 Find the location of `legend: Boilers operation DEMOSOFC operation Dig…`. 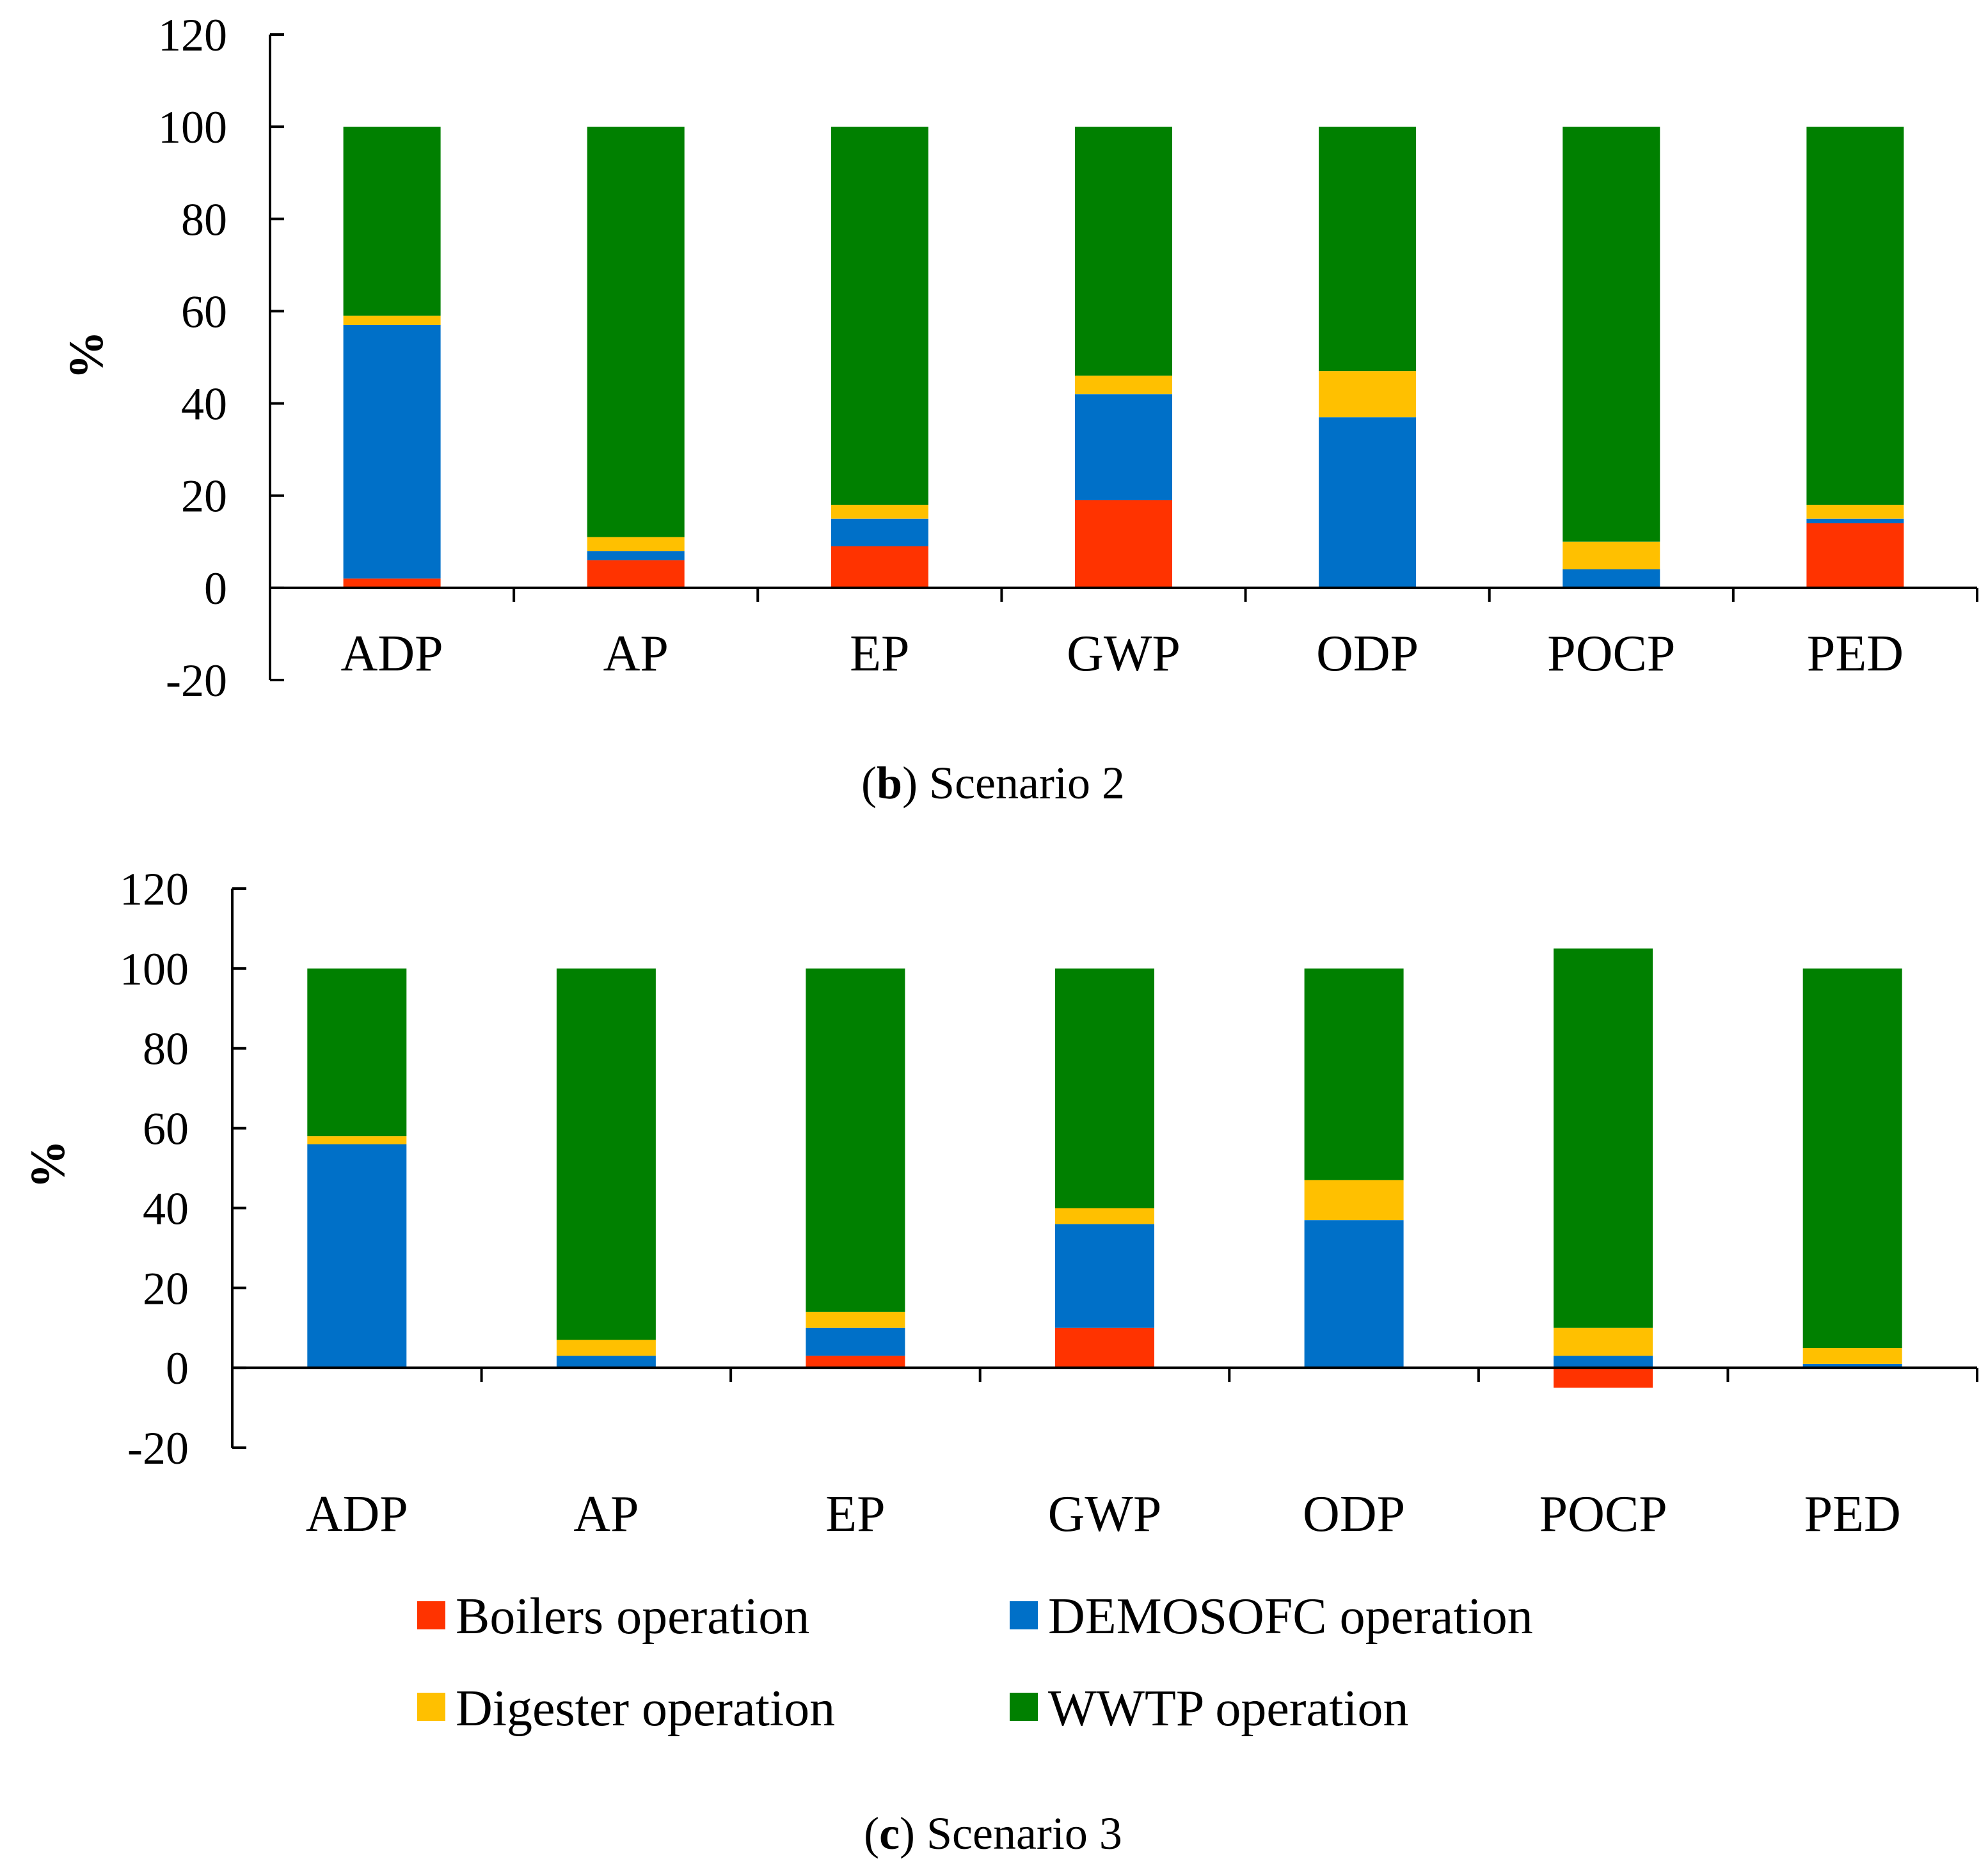

legend: Boilers operation DEMOSOFC operation Dig… is located at coordinates (975, 1662).